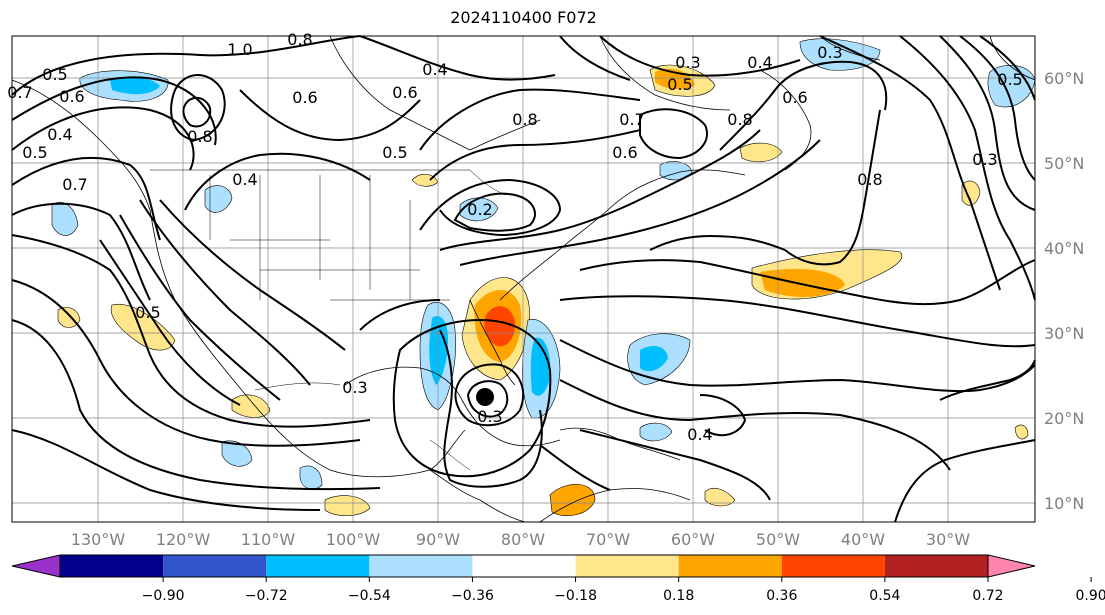 The width and height of the screenshot is (1105, 615). Describe the element at coordinates (720, 497) in the screenshot. I see `warm-region-sa` at that location.